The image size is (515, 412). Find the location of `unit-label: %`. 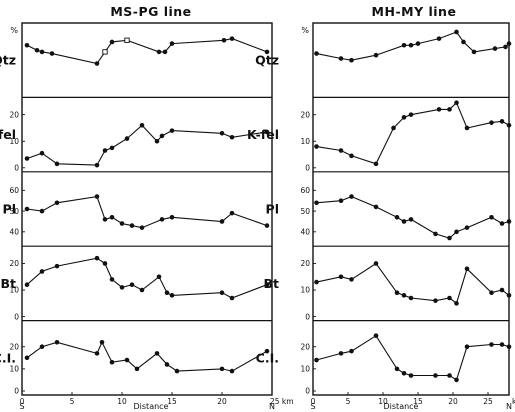

unit-label: % is located at coordinates (14, 30).